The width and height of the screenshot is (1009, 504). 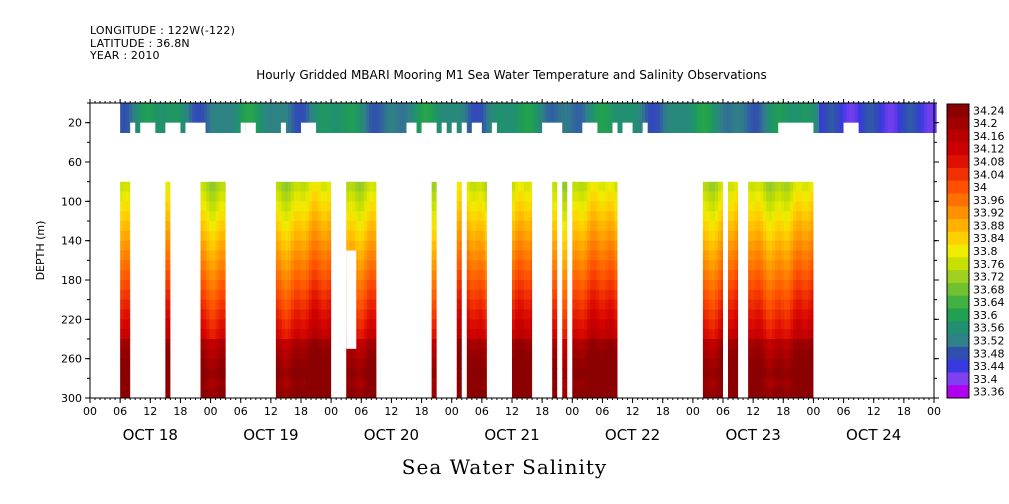 I want to click on x-day-label: OCT 23, so click(x=752, y=435).